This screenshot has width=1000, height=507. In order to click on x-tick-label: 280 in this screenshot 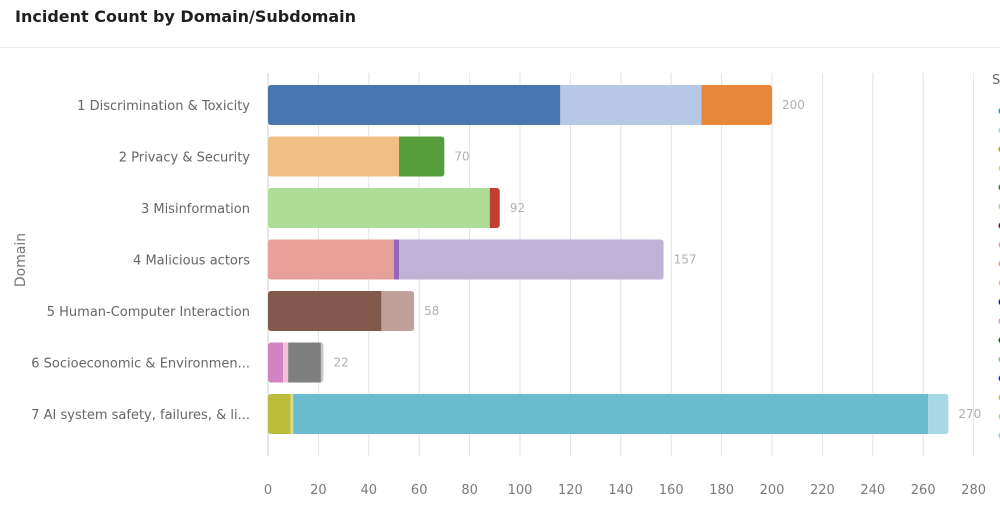, I will do `click(973, 490)`.